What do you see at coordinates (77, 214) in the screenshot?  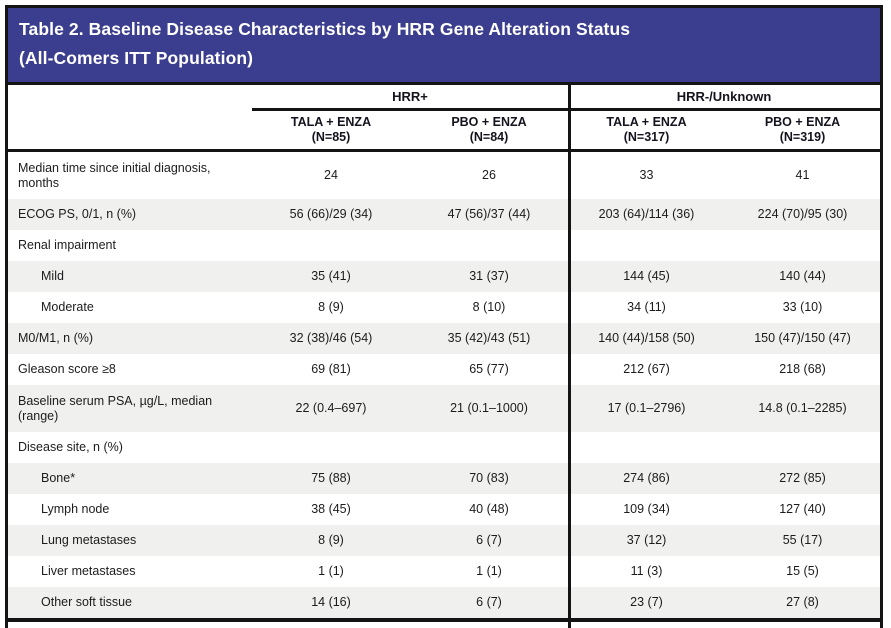 I see `row-label: ECOG PS, 0/1, n (%)` at bounding box center [77, 214].